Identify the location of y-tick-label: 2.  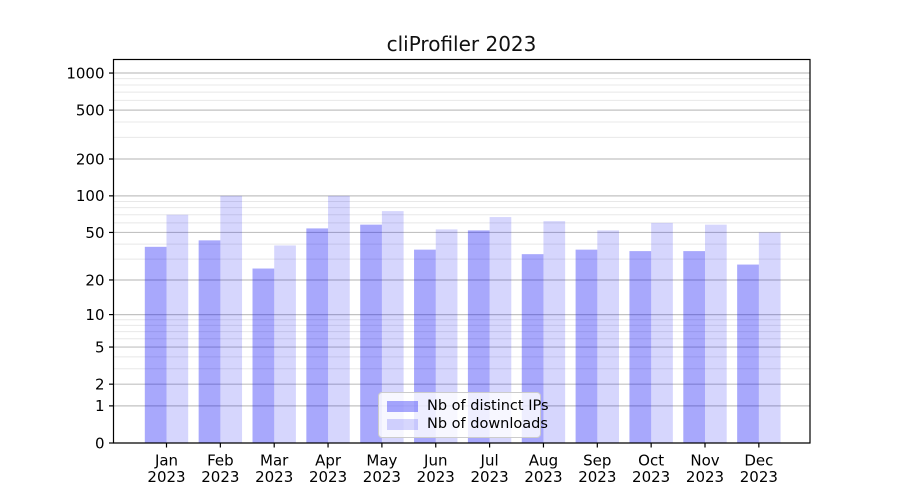
(100, 384).